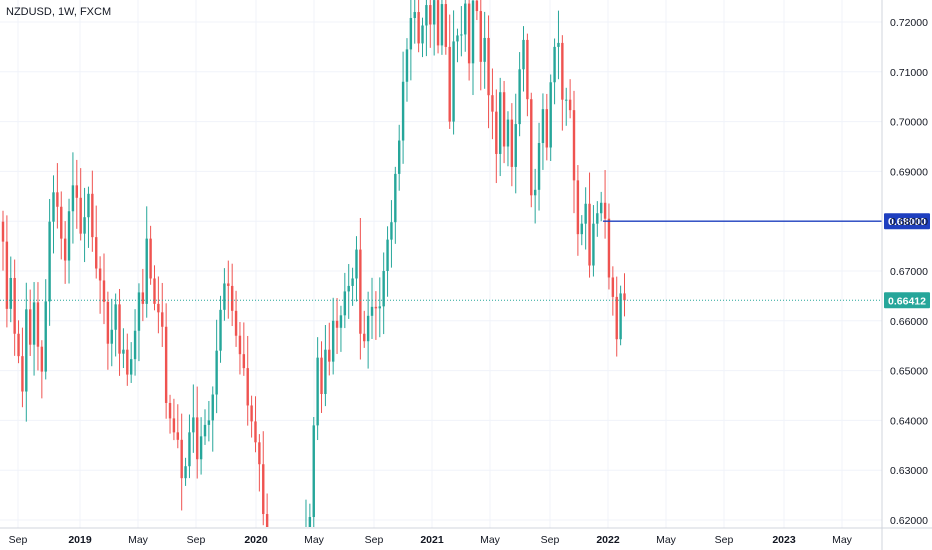  I want to click on horizontal-level-badge, so click(907, 221).